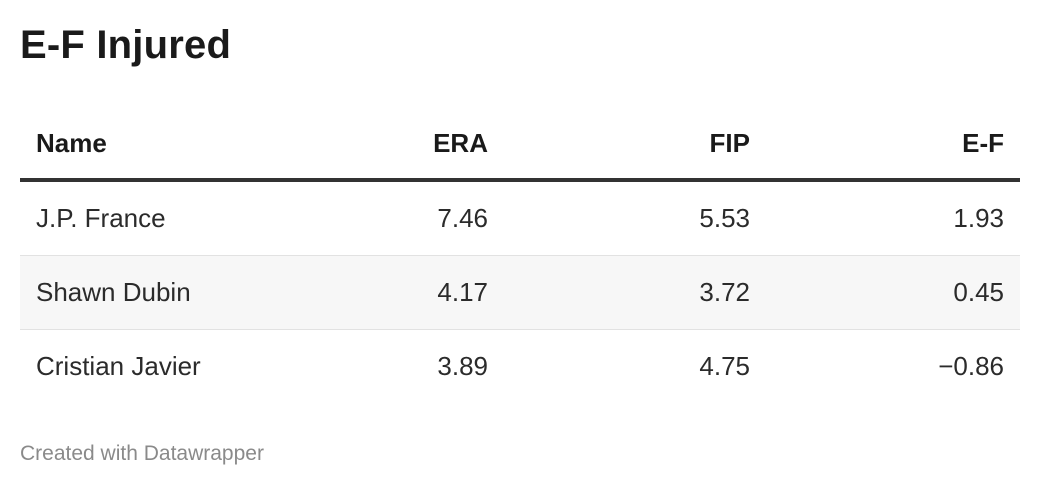 This screenshot has width=1040, height=488. What do you see at coordinates (423, 292) in the screenshot?
I see `cell-era: 4.17` at bounding box center [423, 292].